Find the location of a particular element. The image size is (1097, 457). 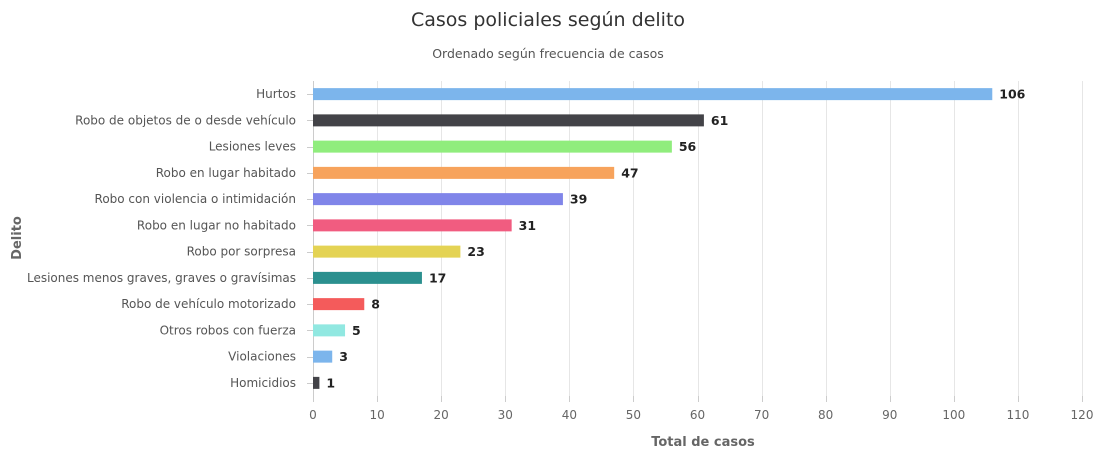

x-tick-label: 110 is located at coordinates (1017, 415).